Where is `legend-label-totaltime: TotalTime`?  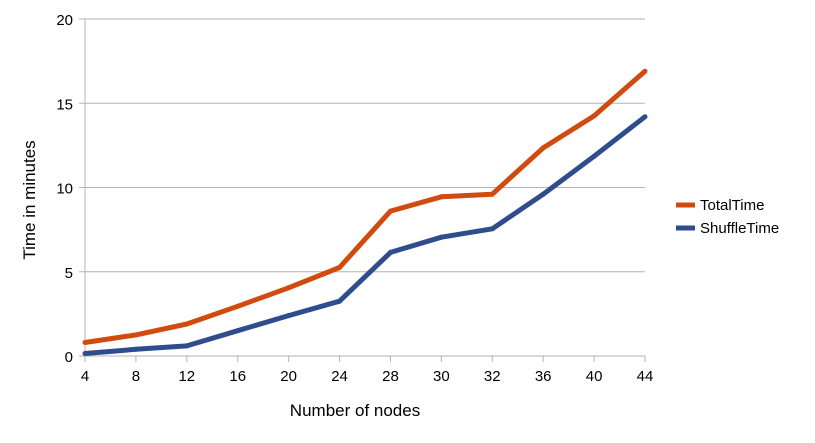
legend-label-totaltime: TotalTime is located at coordinates (732, 205).